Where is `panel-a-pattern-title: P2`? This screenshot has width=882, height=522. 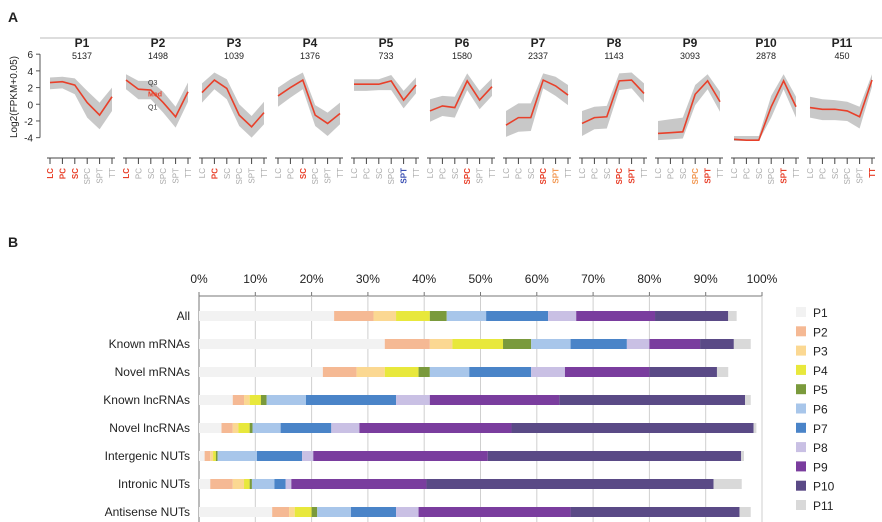 panel-a-pattern-title: P2 is located at coordinates (158, 43).